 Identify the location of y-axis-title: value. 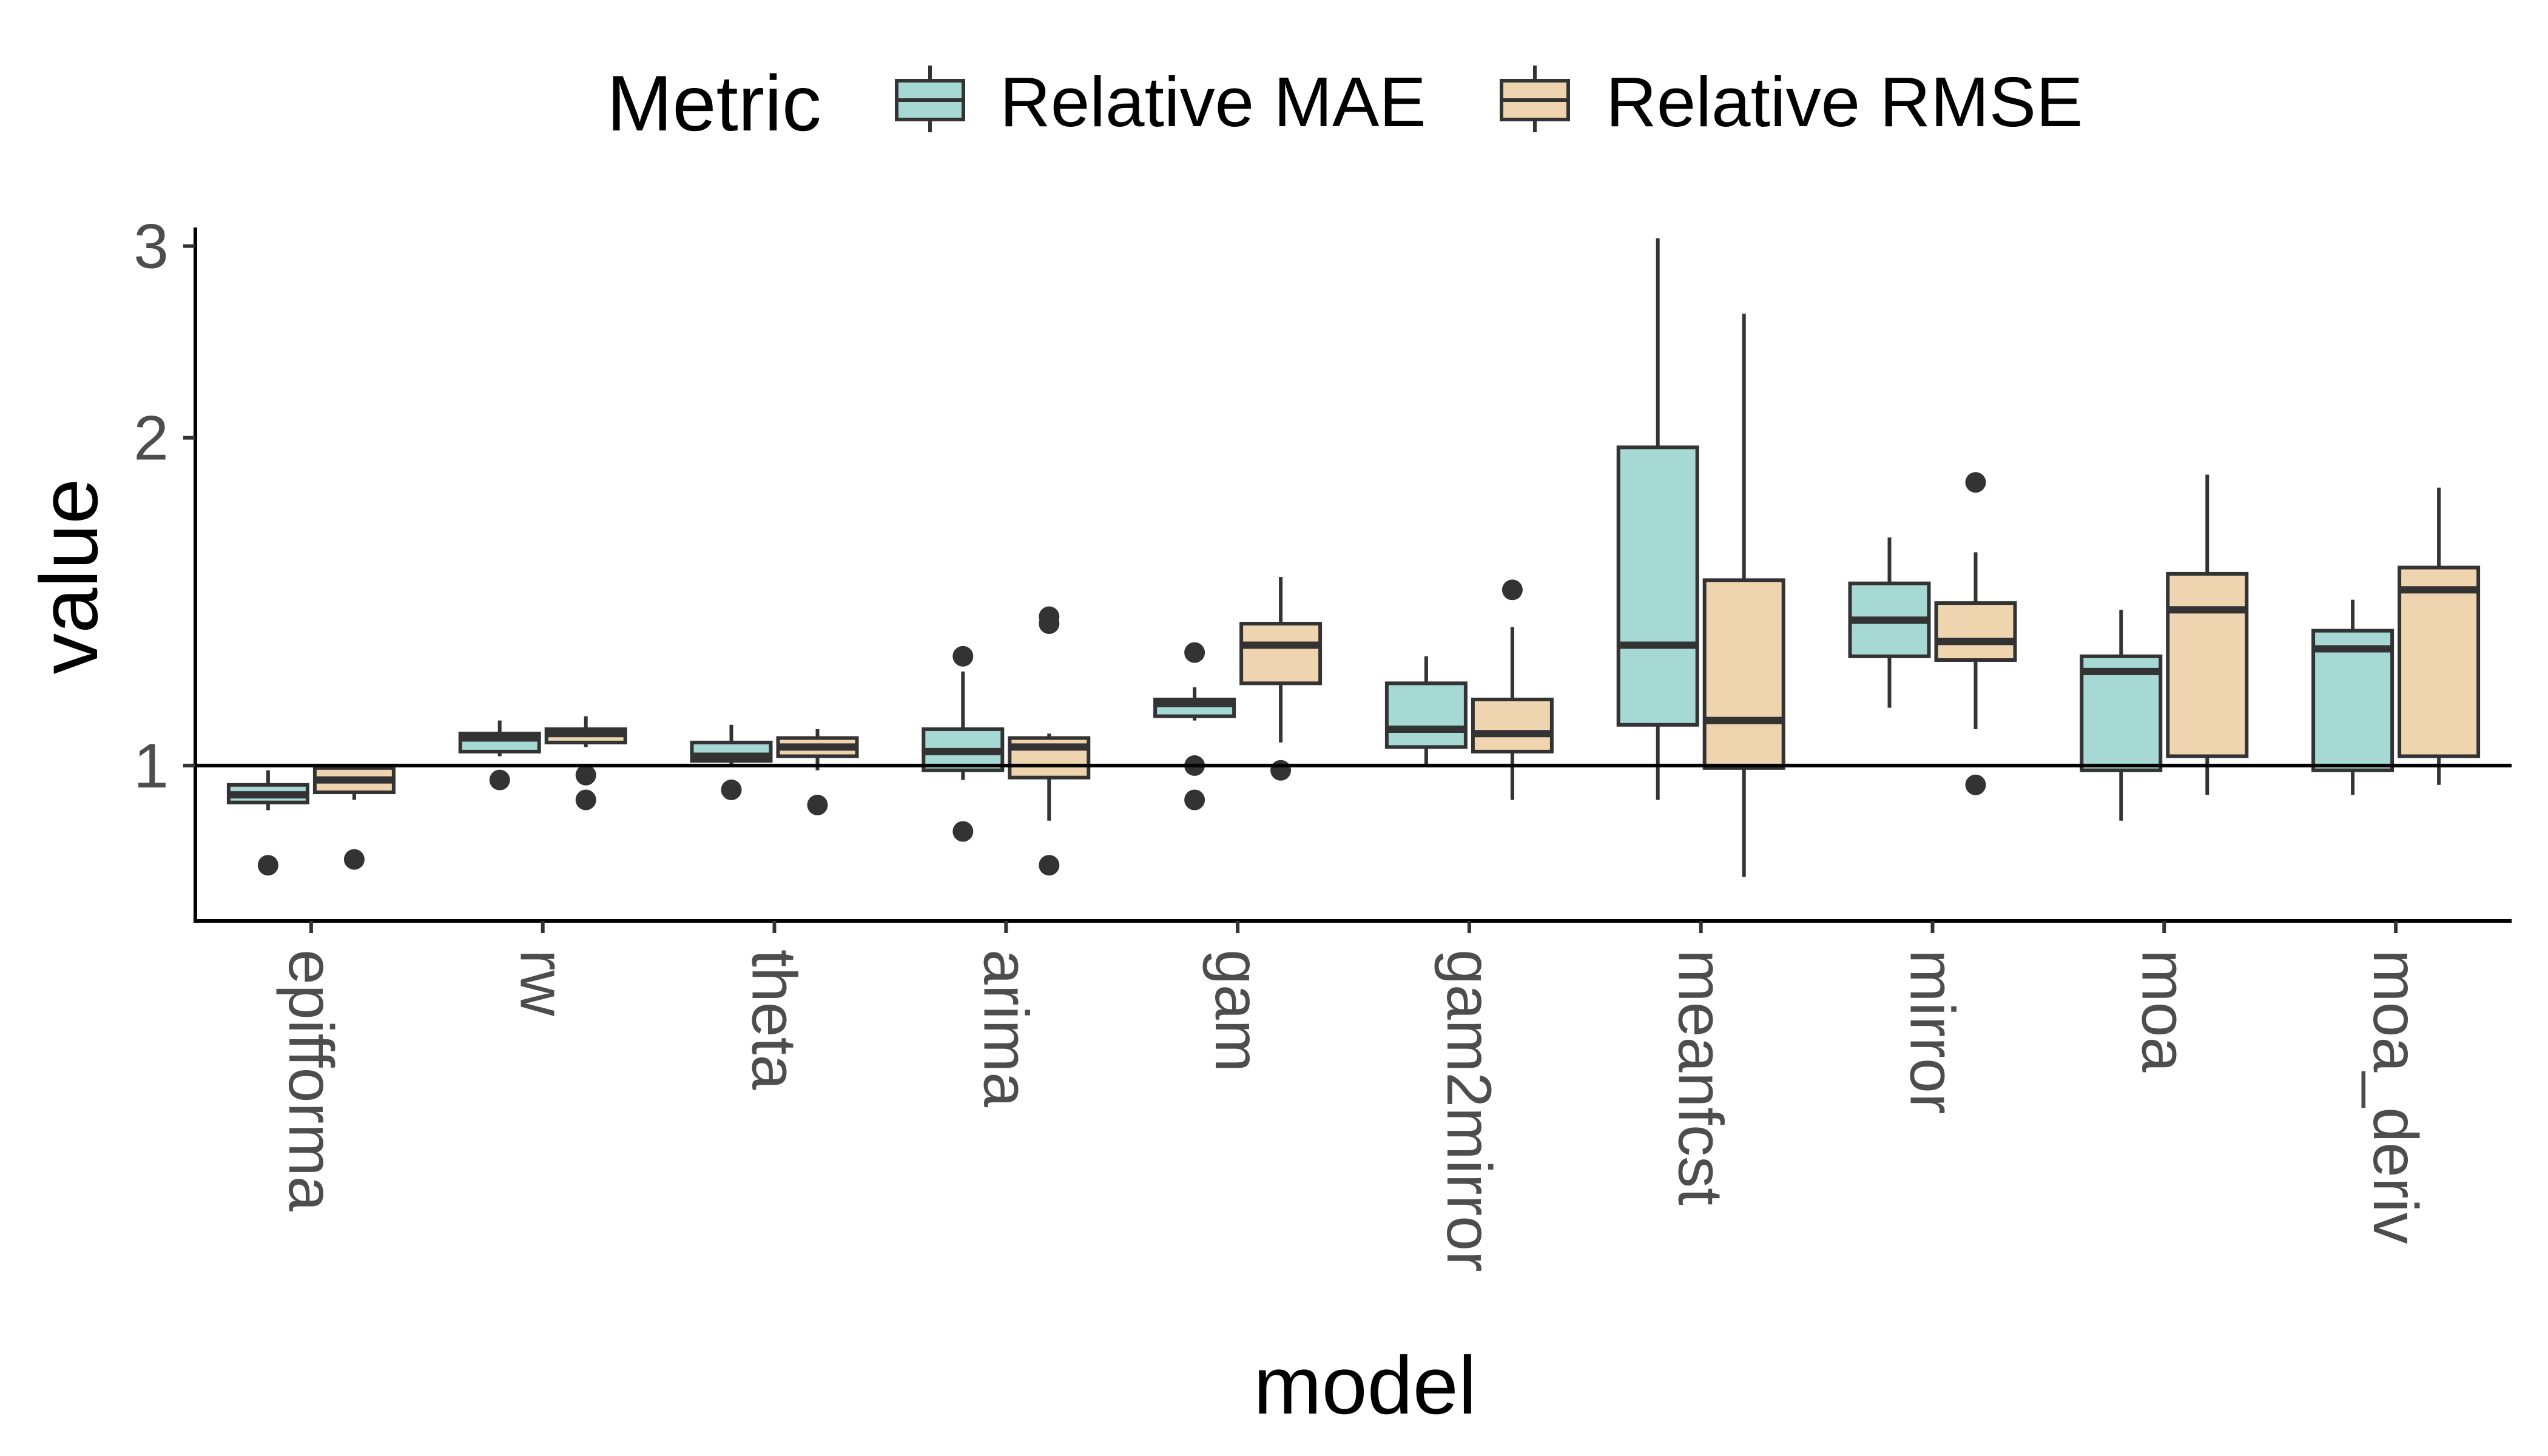
(69, 577).